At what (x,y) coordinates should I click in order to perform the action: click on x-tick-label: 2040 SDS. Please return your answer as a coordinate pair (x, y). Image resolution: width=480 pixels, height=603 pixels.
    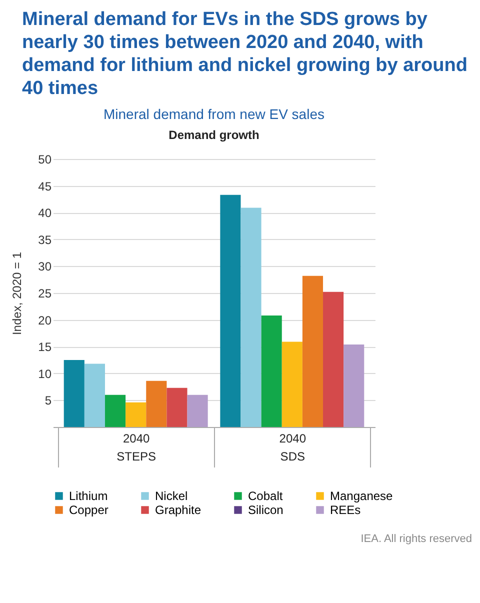
    Looking at the image, I should click on (292, 448).